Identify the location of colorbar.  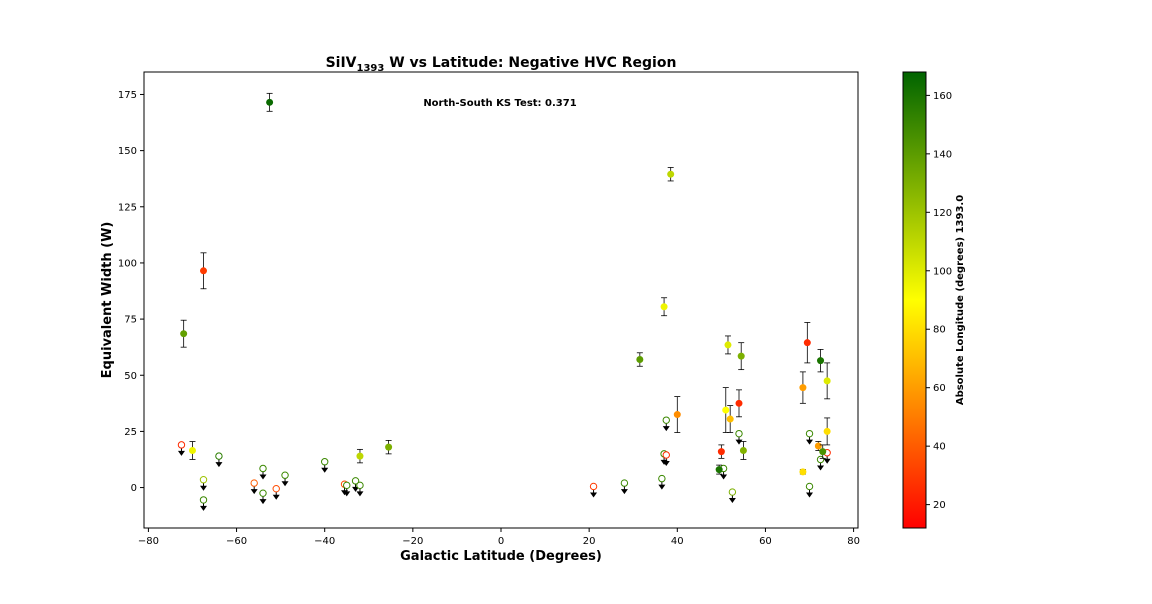
(914, 300).